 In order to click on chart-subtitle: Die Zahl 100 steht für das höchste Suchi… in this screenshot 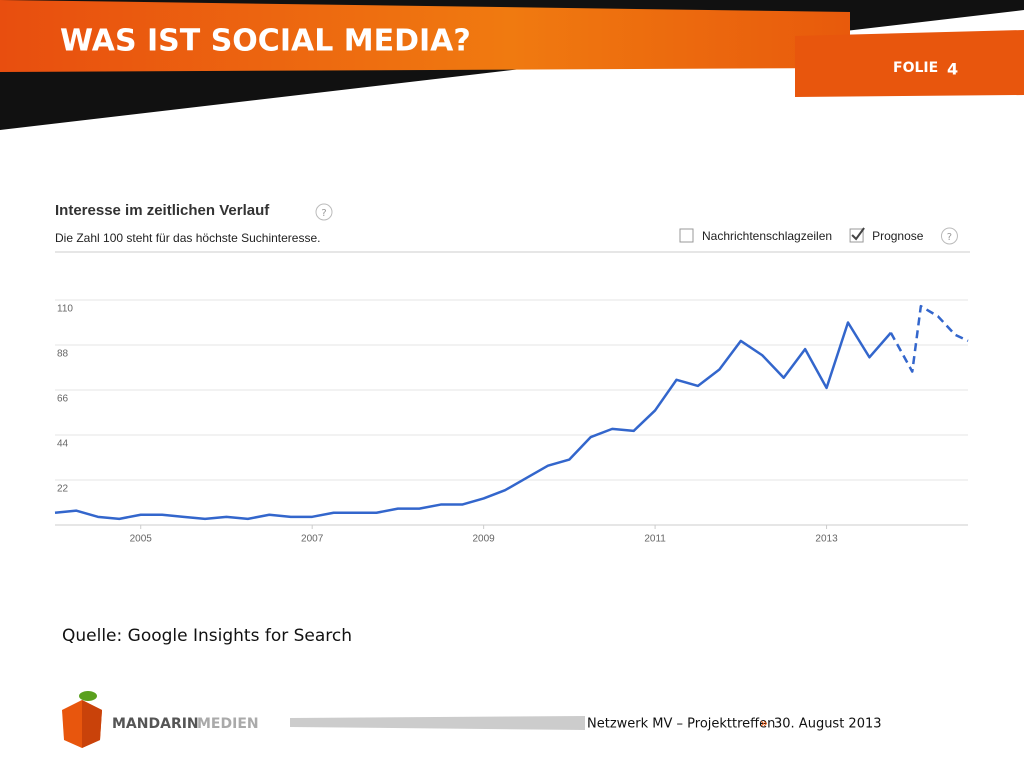, I will do `click(187, 238)`.